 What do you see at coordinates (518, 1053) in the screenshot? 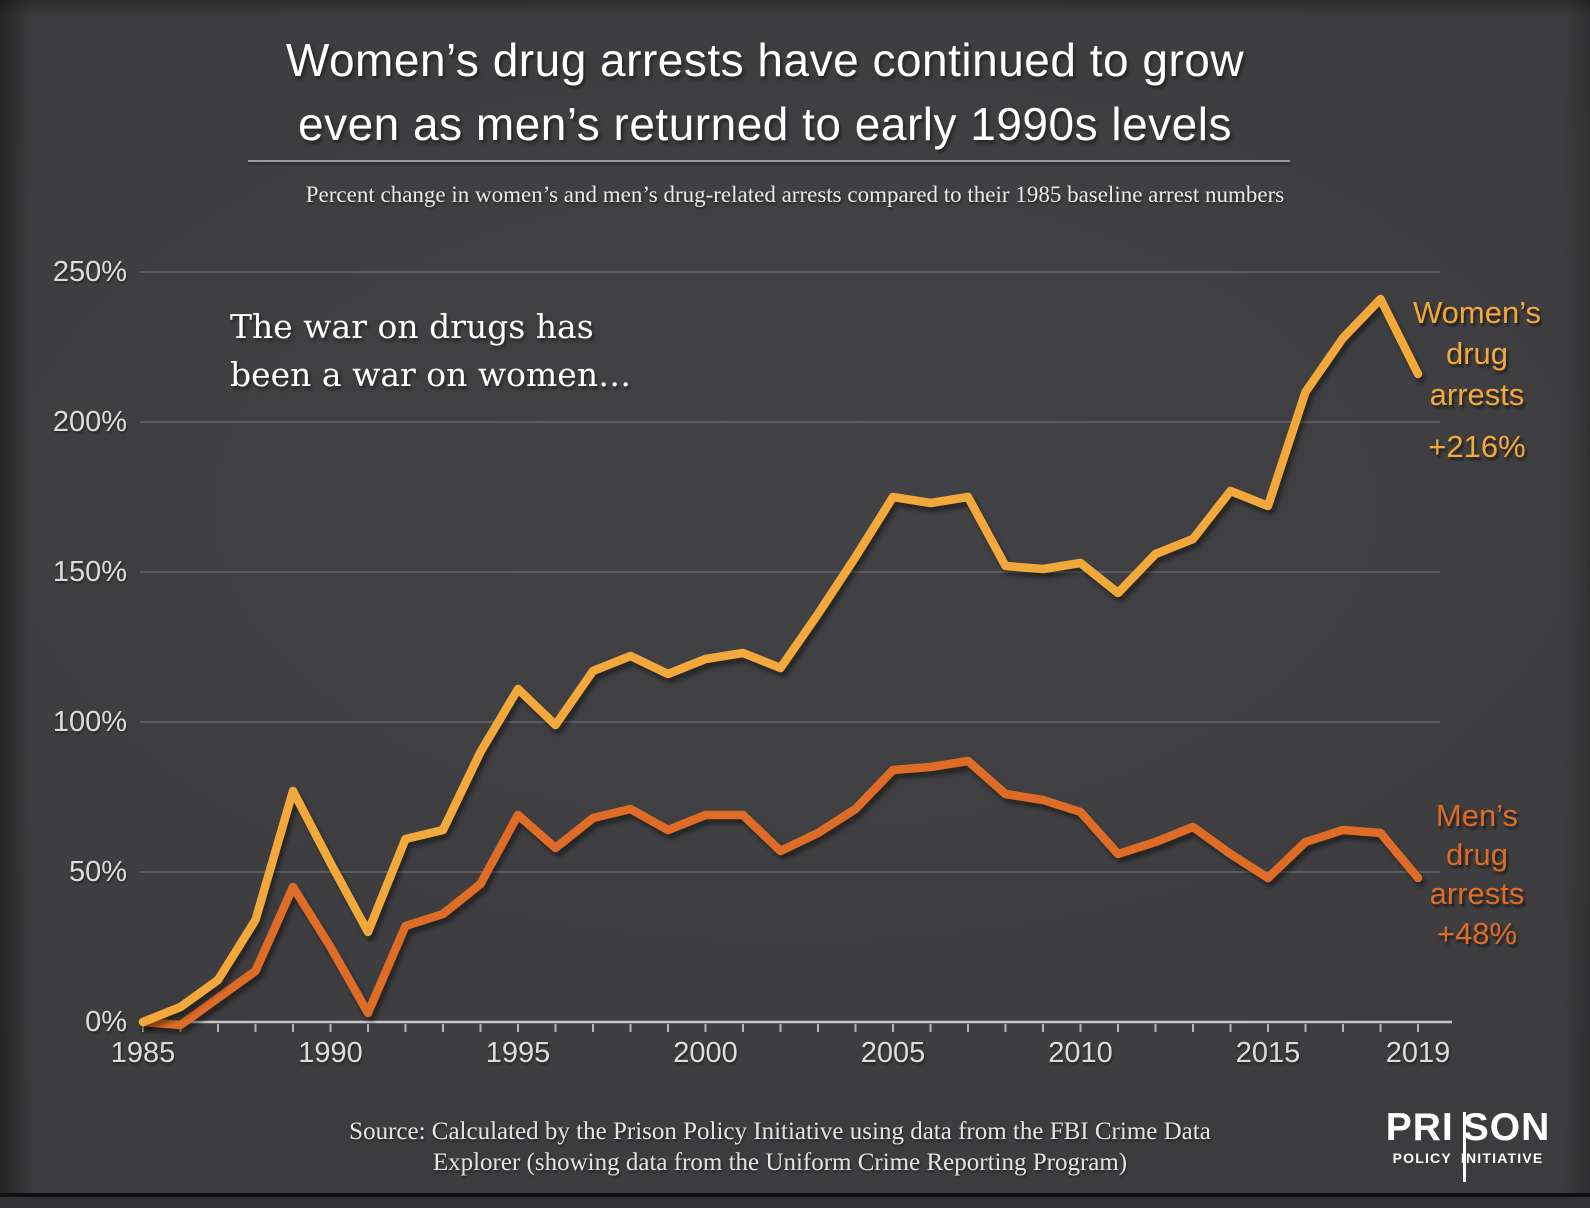
I see `x-axis-label-1995: 1995` at bounding box center [518, 1053].